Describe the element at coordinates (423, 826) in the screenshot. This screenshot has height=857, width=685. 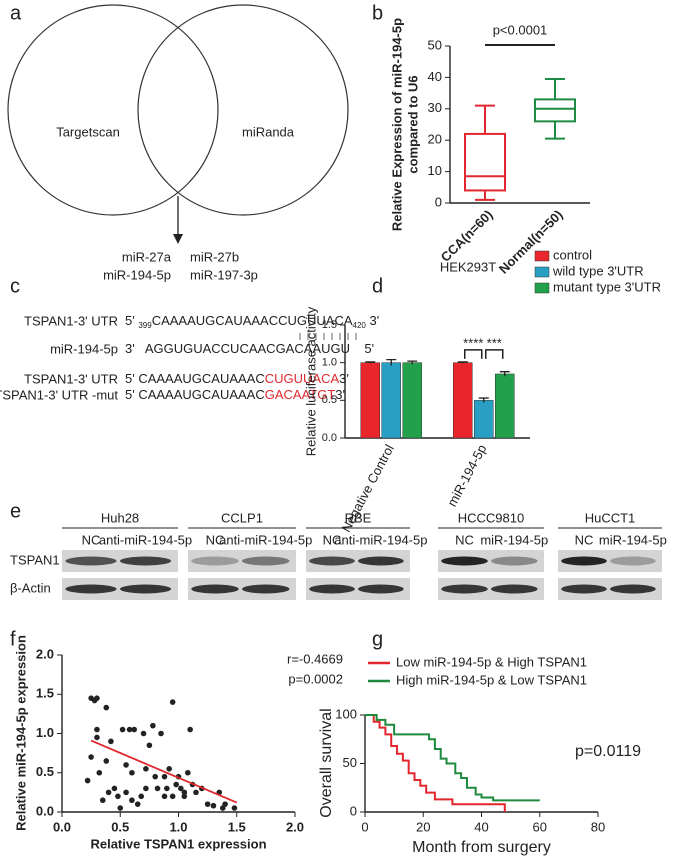
I see `x-tick-label: 20` at that location.